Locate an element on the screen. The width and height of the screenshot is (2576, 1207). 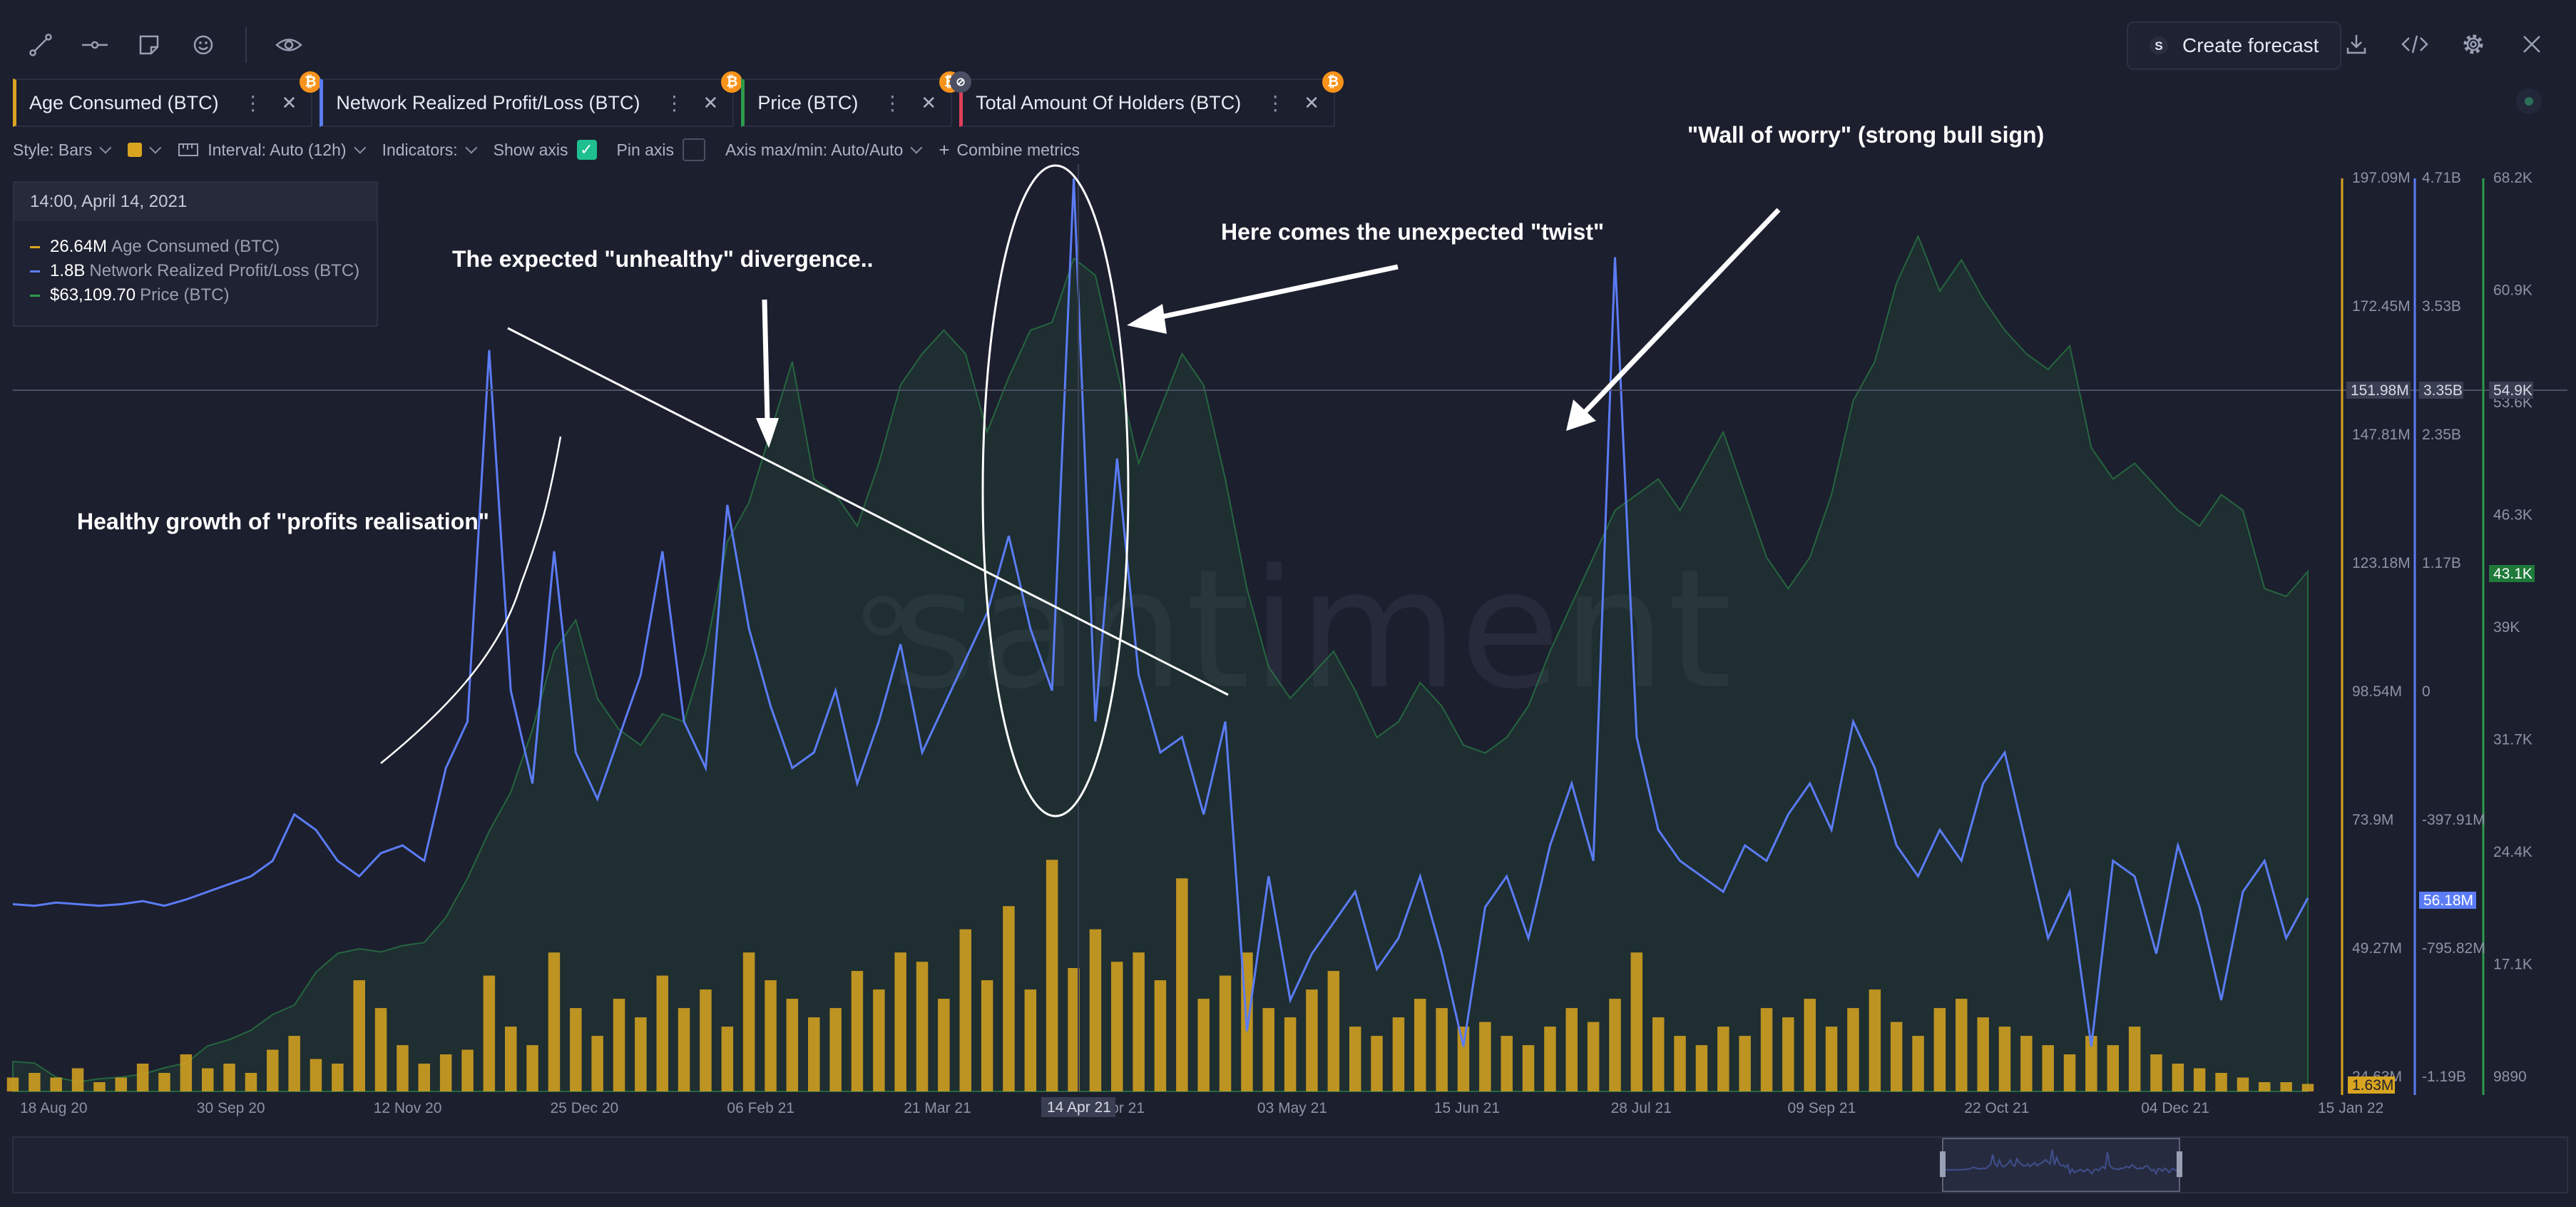
navigator-right-handle is located at coordinates (2179, 1164).